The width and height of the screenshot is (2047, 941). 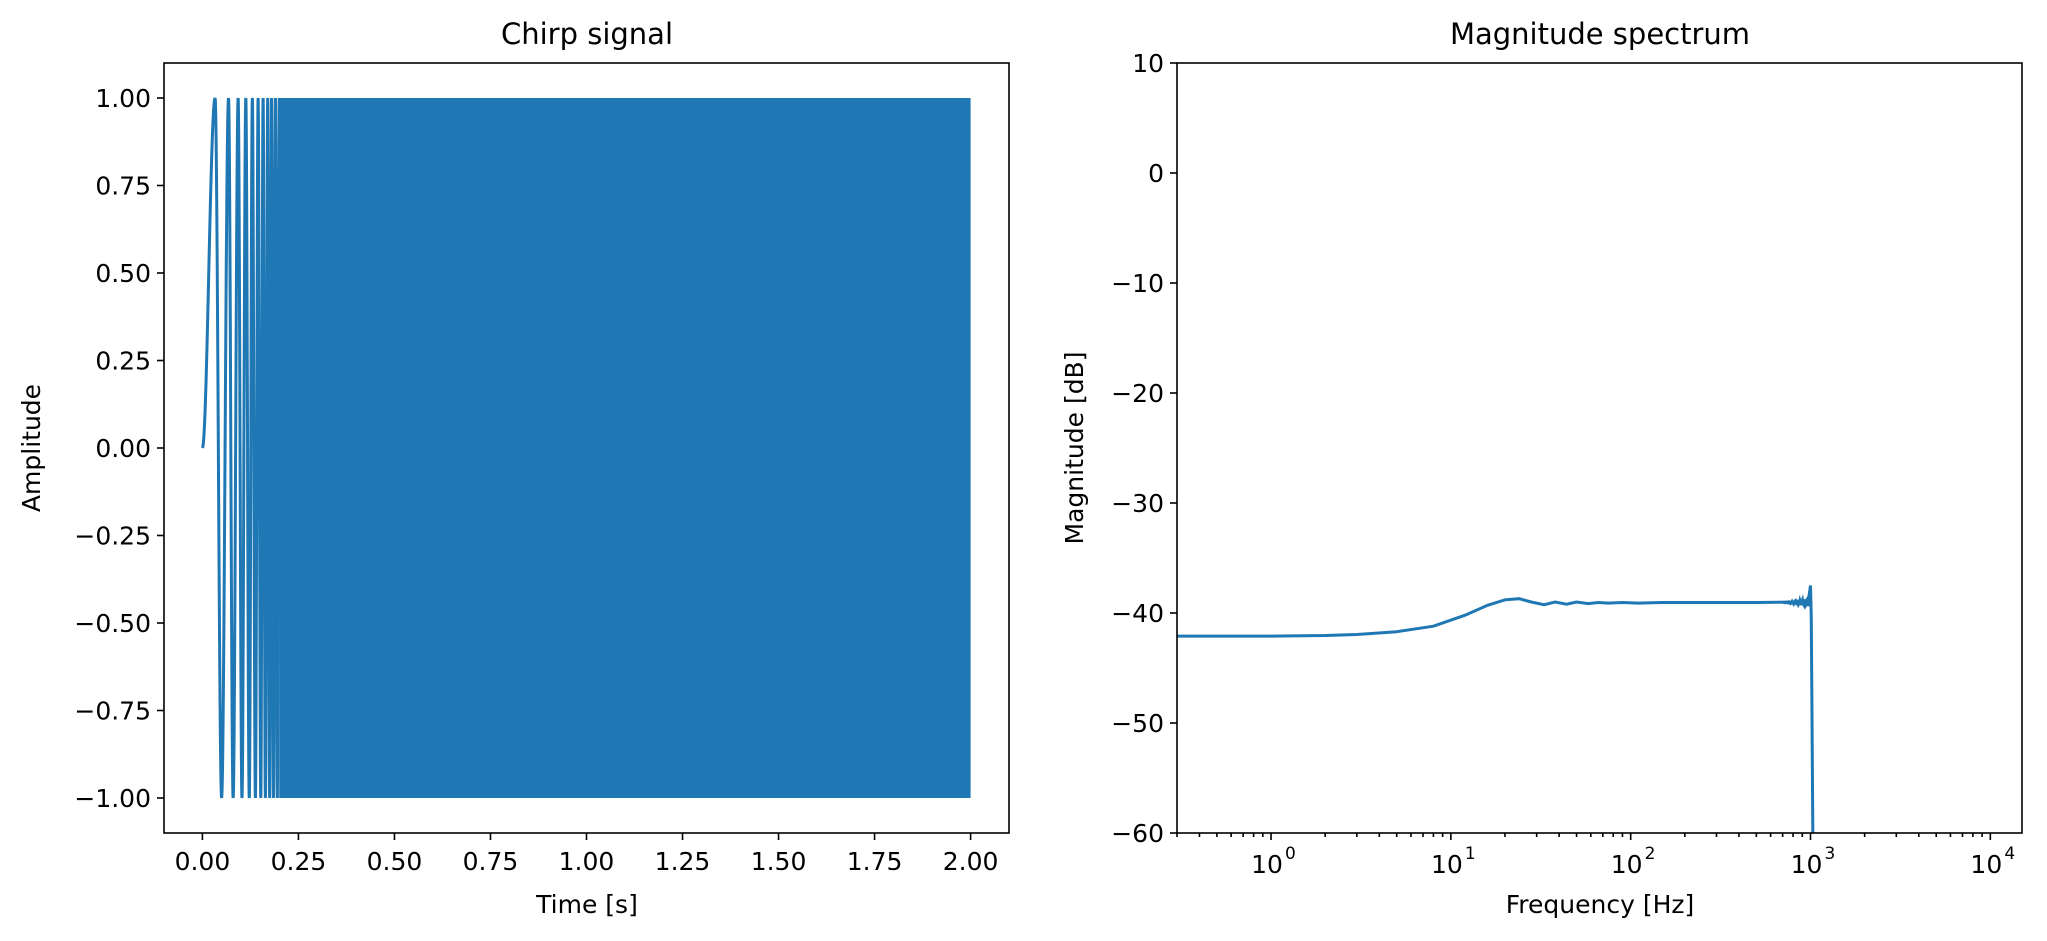 What do you see at coordinates (1470, 854) in the screenshot?
I see `x-tick-exponent: 1` at bounding box center [1470, 854].